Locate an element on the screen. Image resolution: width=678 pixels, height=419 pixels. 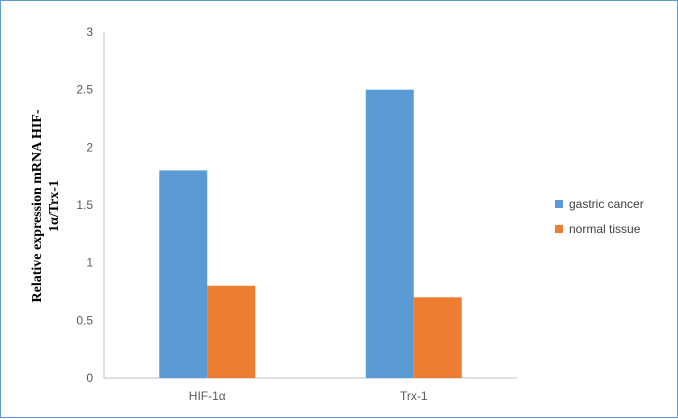
legend: gastric cancer normal tissue is located at coordinates (599, 216).